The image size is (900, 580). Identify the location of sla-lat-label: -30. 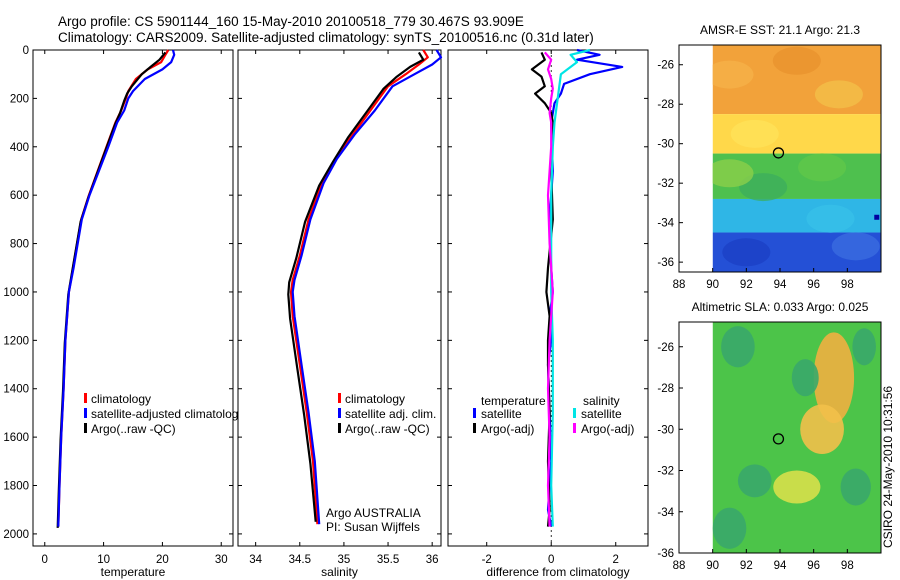
(665, 430).